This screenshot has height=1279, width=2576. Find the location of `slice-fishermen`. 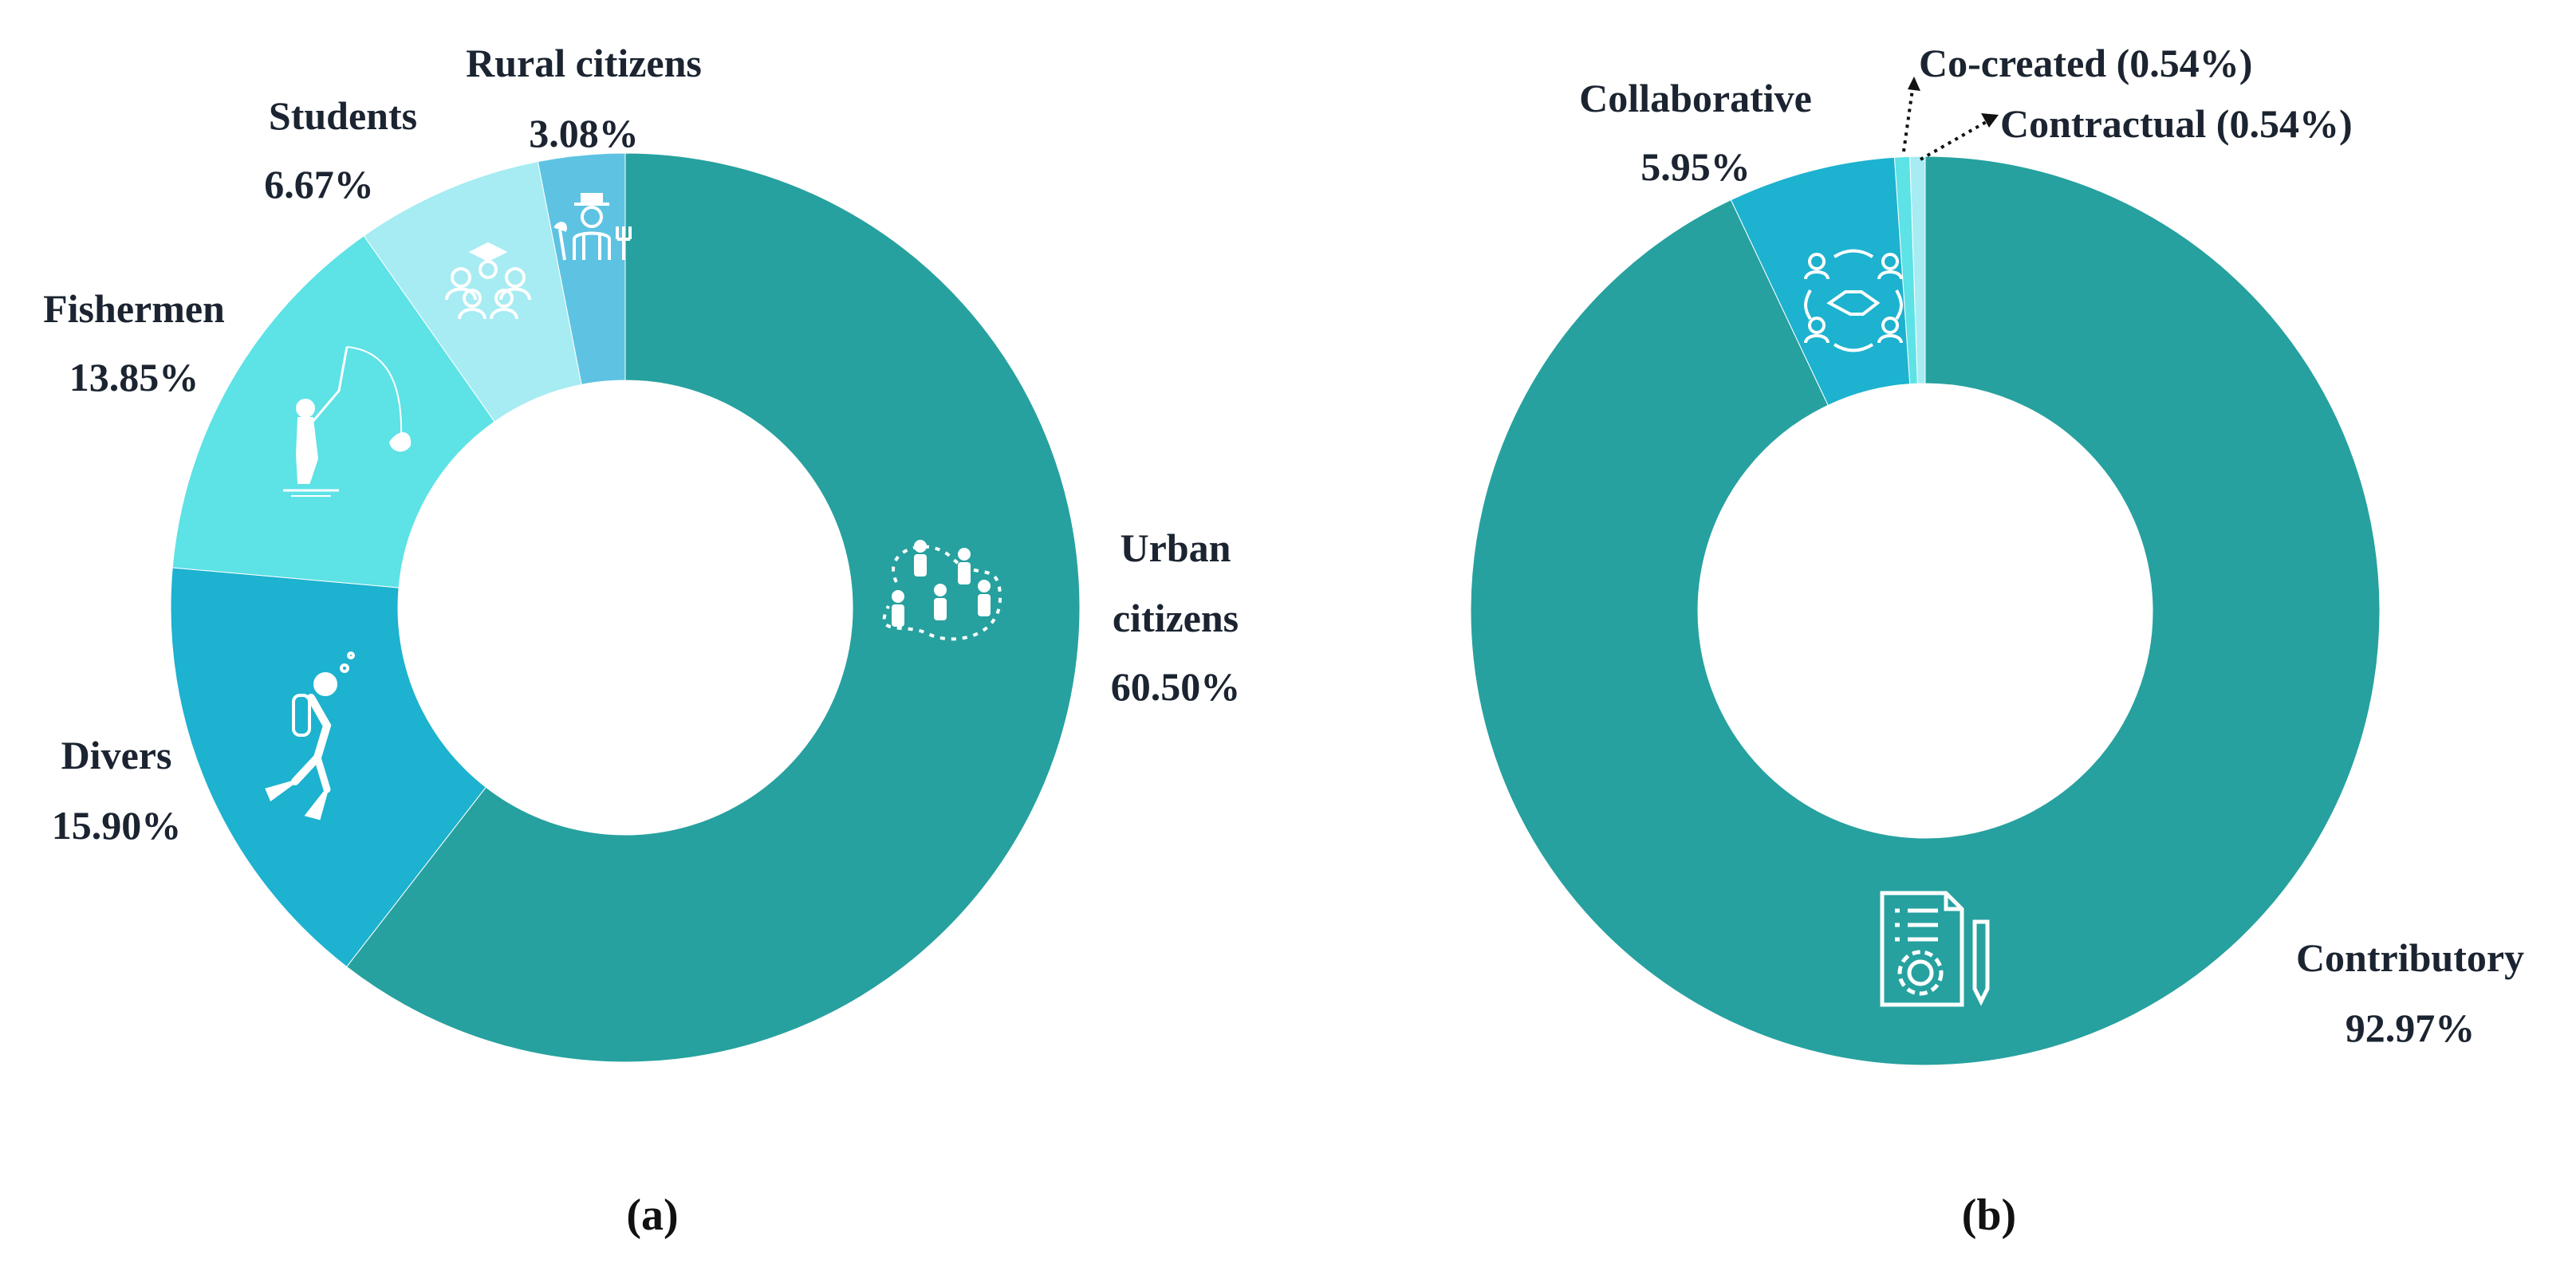

slice-fishermen is located at coordinates (333, 411).